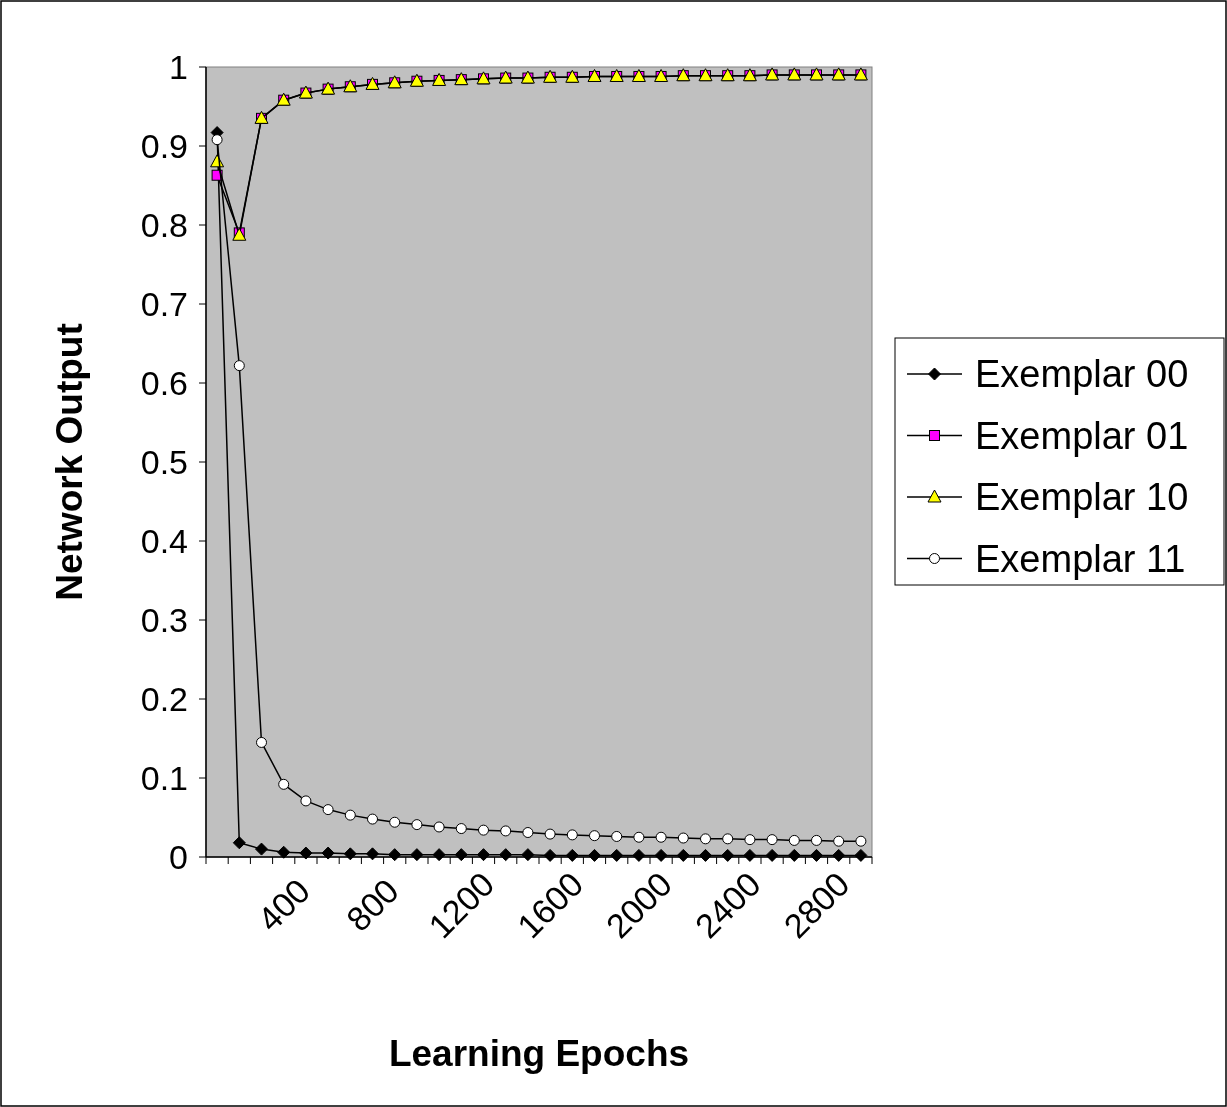  Describe the element at coordinates (164, 540) in the screenshot. I see `y-tick-label: 0.4` at that location.